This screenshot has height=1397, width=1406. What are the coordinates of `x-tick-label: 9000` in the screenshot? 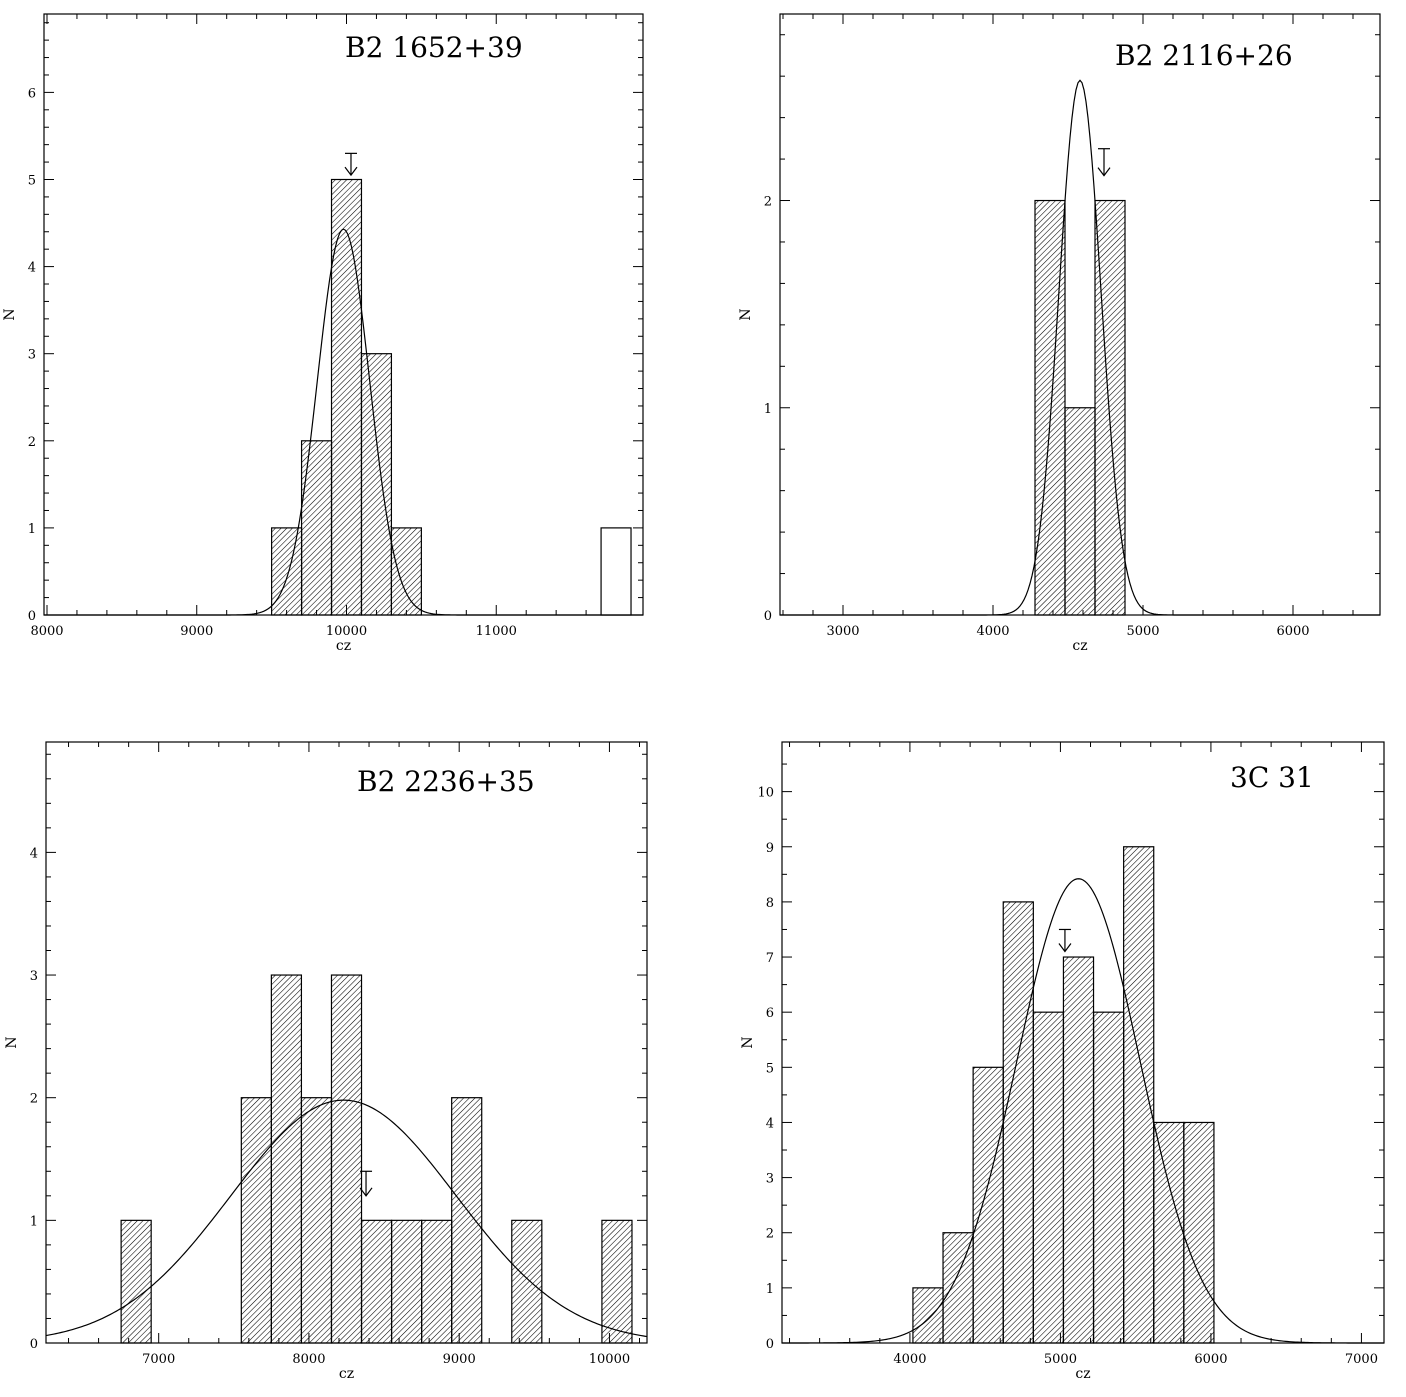 It's located at (196, 631).